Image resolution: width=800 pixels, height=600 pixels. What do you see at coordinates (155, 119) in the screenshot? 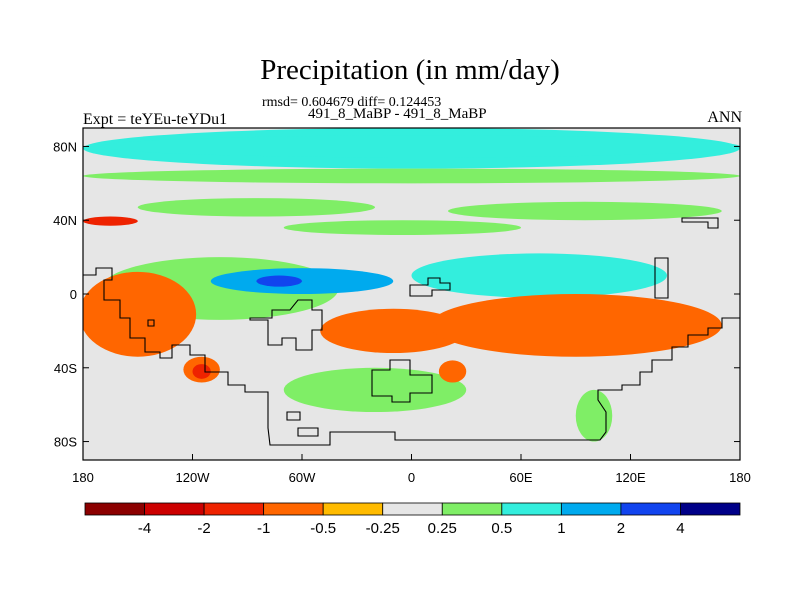
I see `experiment-label: Expt = teYEu-teYDu1` at bounding box center [155, 119].